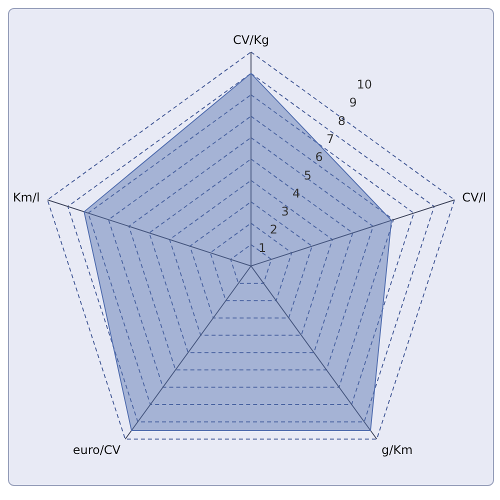 This screenshot has height=500, width=500. Describe the element at coordinates (285, 211) in the screenshot. I see `y-tick-label: 3` at that location.